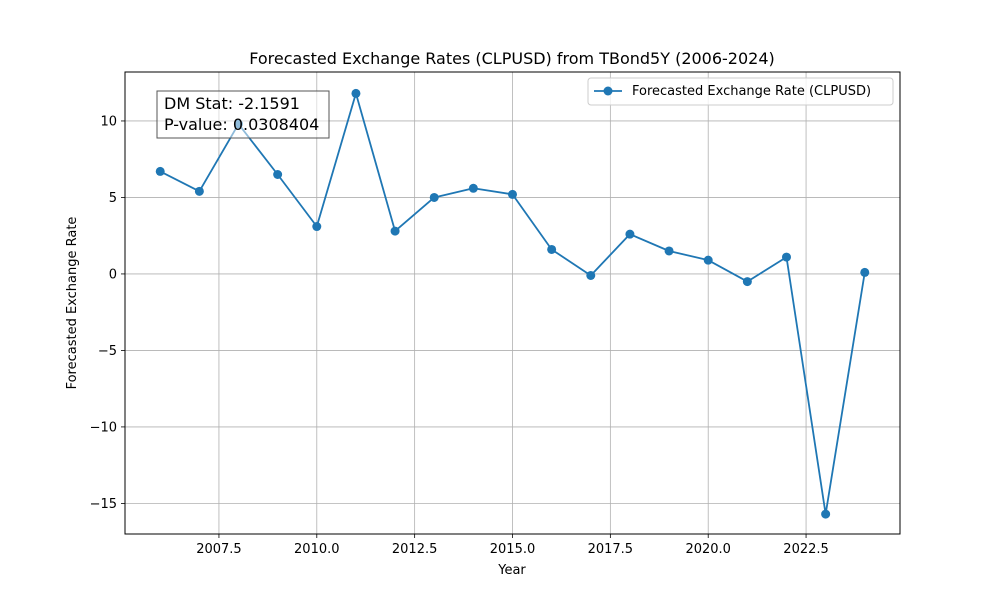 This screenshot has width=1000, height=600. What do you see at coordinates (611, 549) in the screenshot?
I see `x-tick-label: 2017.5` at bounding box center [611, 549].